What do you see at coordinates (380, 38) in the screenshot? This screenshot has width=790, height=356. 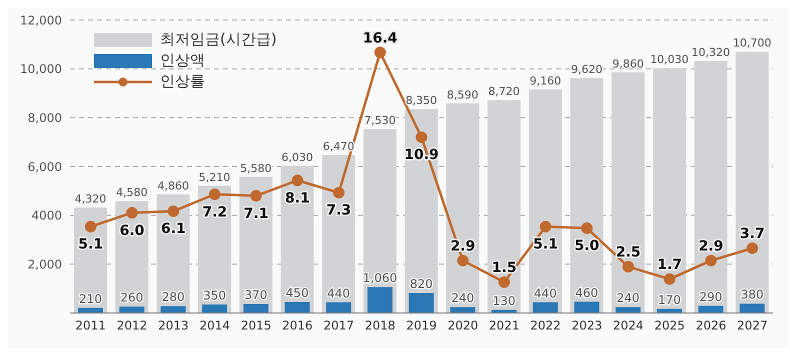 I see `data-label: 16.4` at bounding box center [380, 38].